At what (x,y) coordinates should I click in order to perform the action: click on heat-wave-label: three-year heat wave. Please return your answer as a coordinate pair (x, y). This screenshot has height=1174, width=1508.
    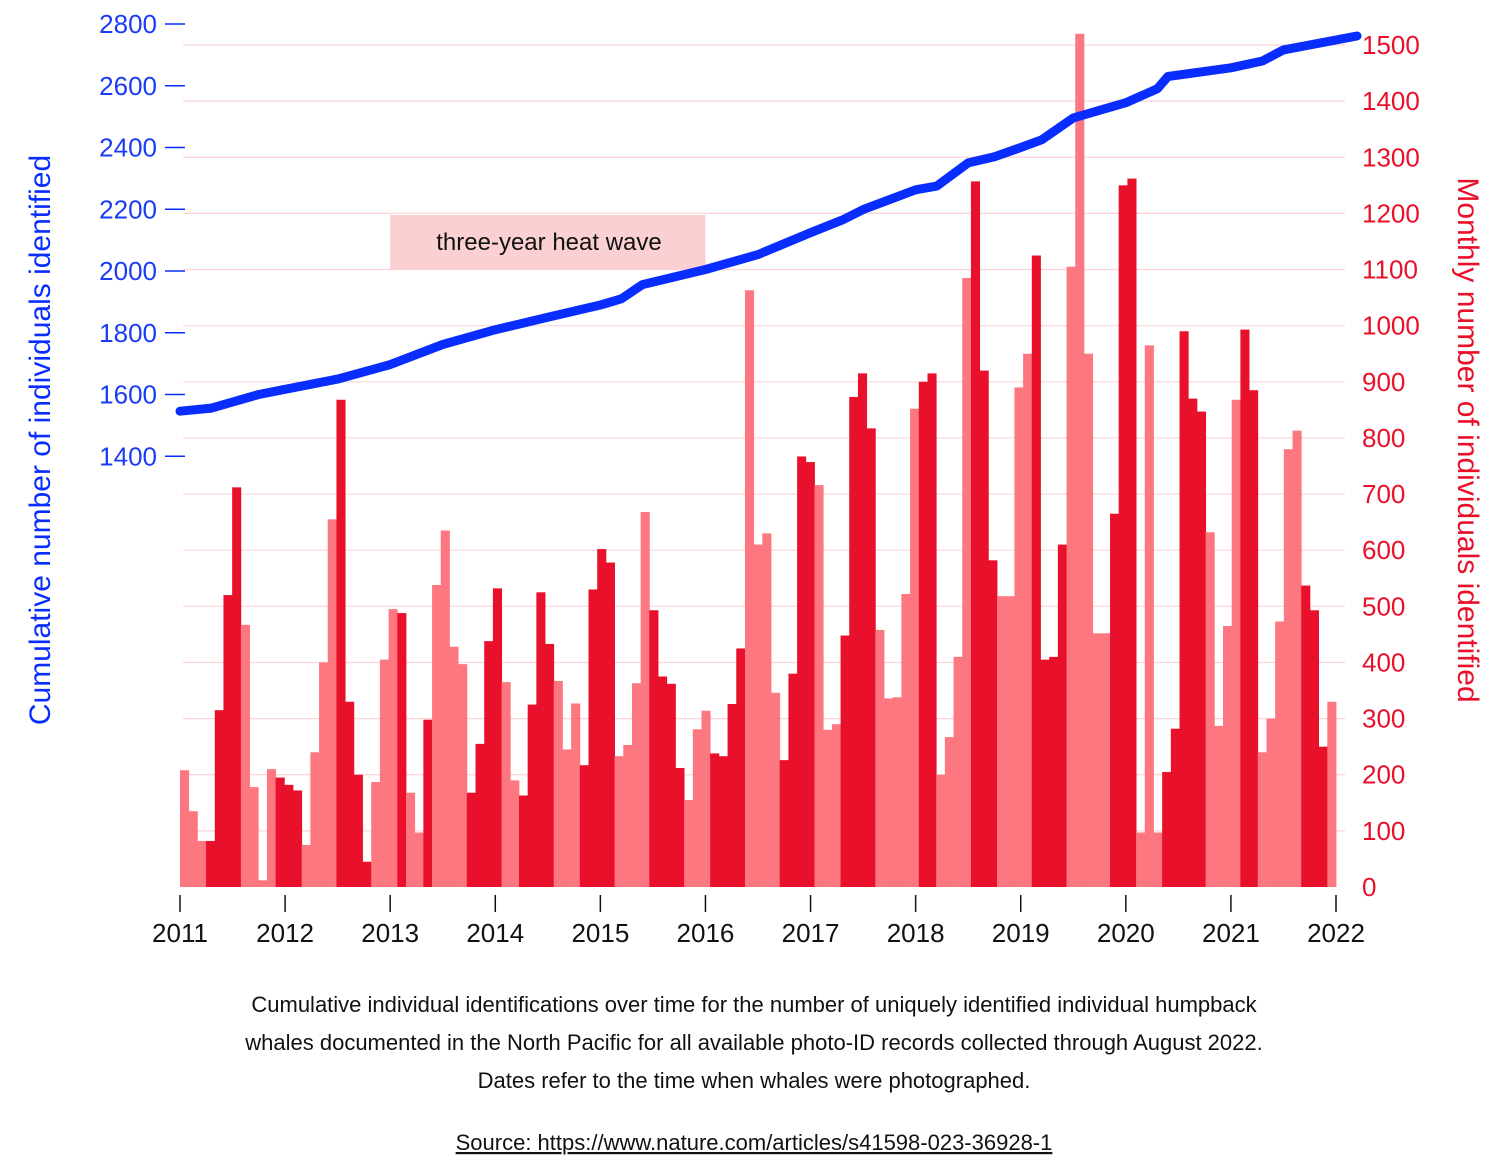
    Looking at the image, I should click on (548, 242).